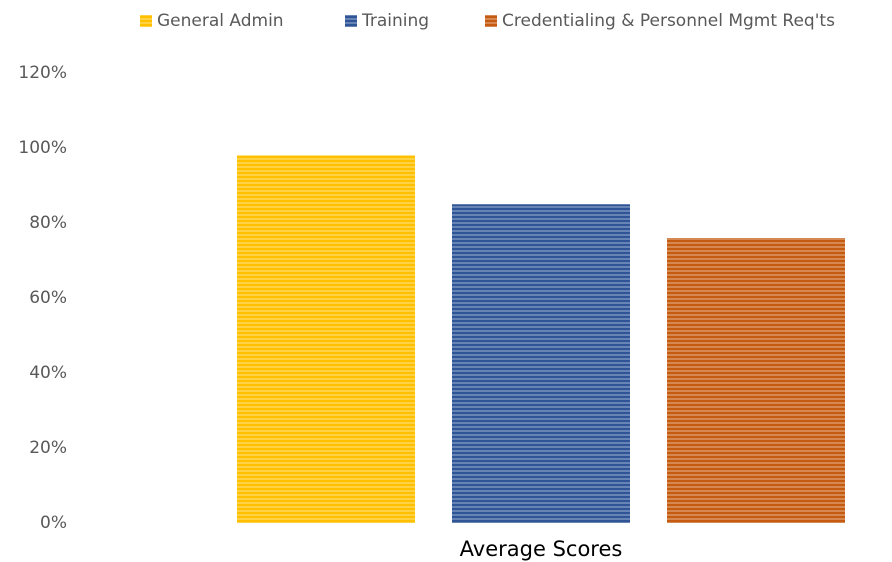 This screenshot has height=562, width=892. What do you see at coordinates (42, 73) in the screenshot?
I see `y-tick-label: 120%` at bounding box center [42, 73].